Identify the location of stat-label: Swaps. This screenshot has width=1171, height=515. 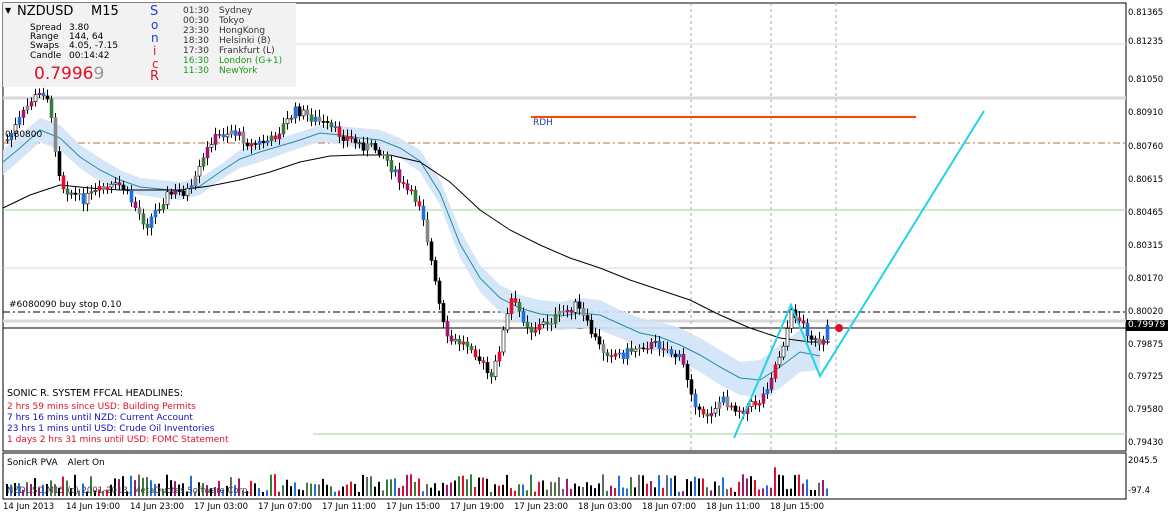
(44, 46).